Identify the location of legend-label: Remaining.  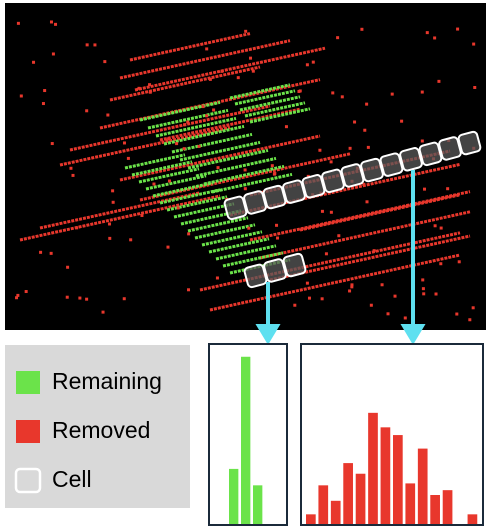
(107, 381).